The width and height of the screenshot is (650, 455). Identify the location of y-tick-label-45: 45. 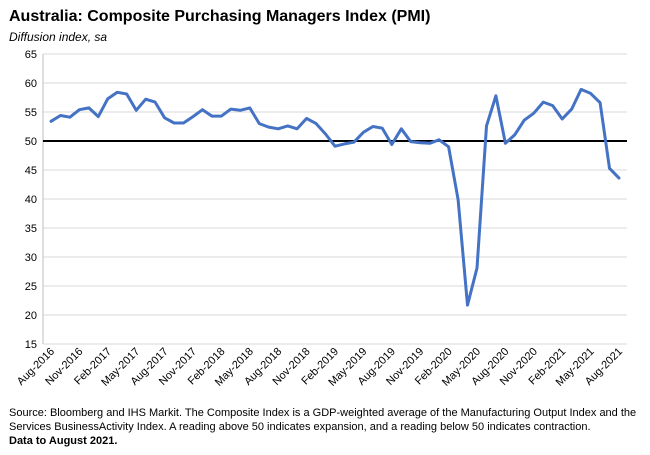
(31, 171).